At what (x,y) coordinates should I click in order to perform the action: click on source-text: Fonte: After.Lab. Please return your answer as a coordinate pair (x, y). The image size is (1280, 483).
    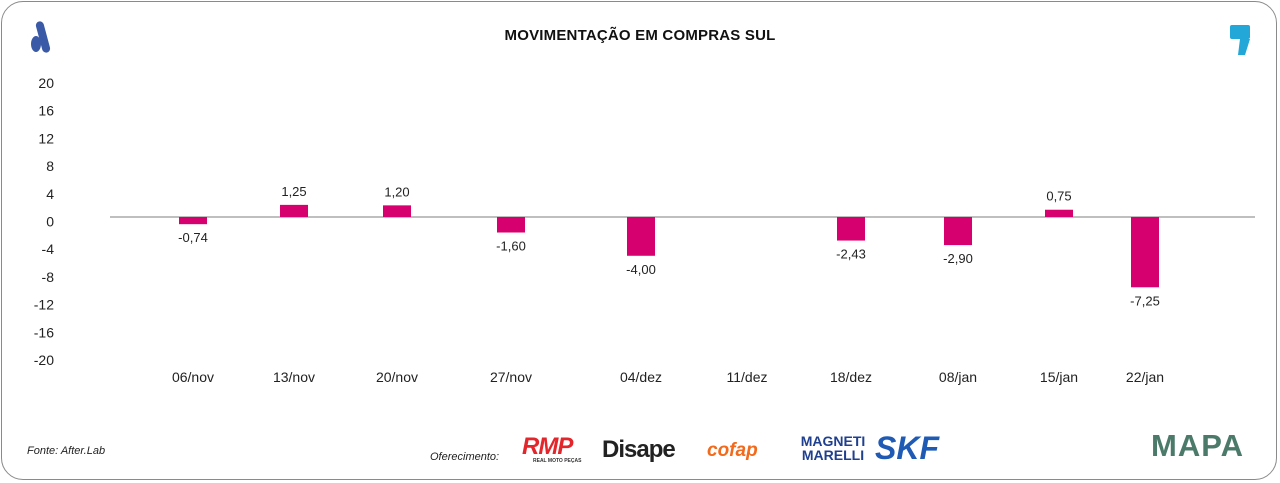
    Looking at the image, I should click on (66, 451).